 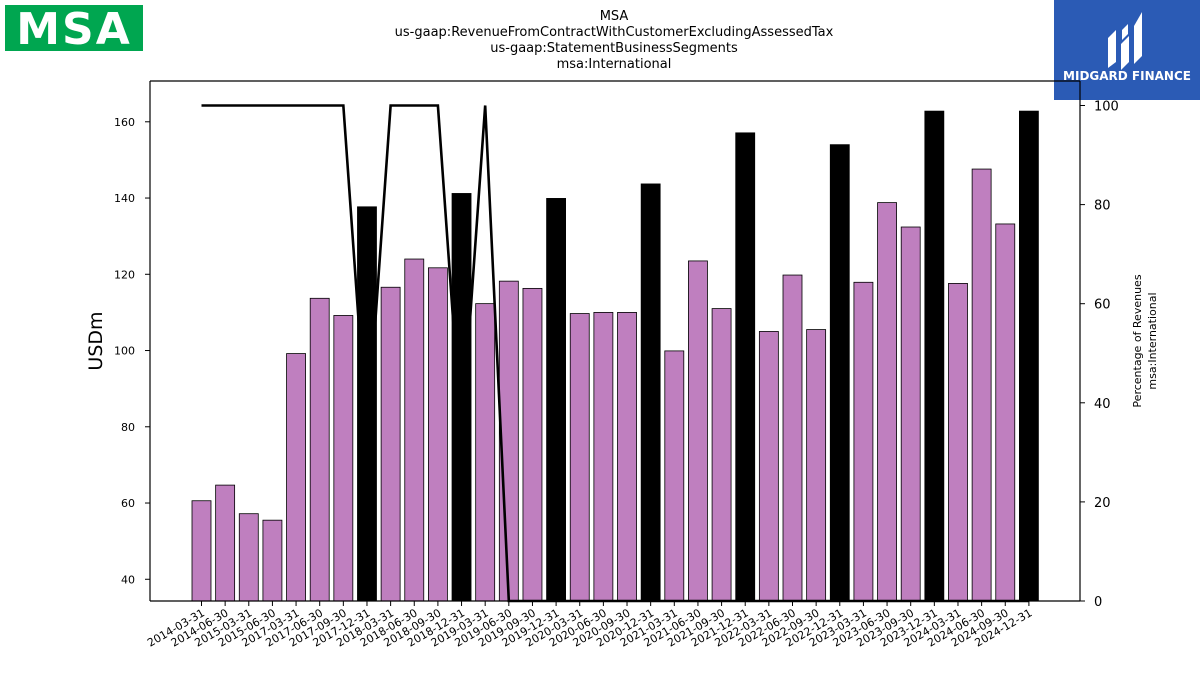 I want to click on midgard-emblem-icon, so click(x=1125, y=41).